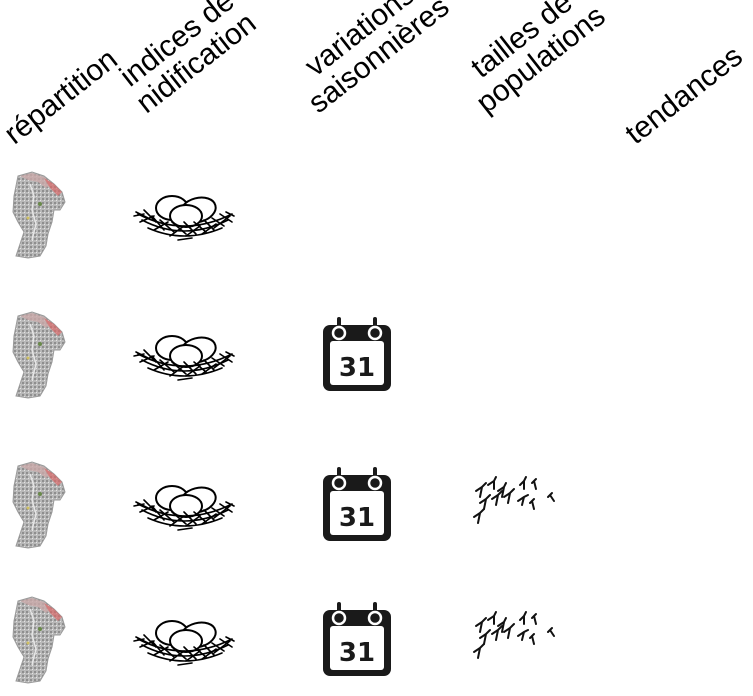  What do you see at coordinates (538, 60) in the screenshot?
I see `header-tailles-populations: tailles de populations` at bounding box center [538, 60].